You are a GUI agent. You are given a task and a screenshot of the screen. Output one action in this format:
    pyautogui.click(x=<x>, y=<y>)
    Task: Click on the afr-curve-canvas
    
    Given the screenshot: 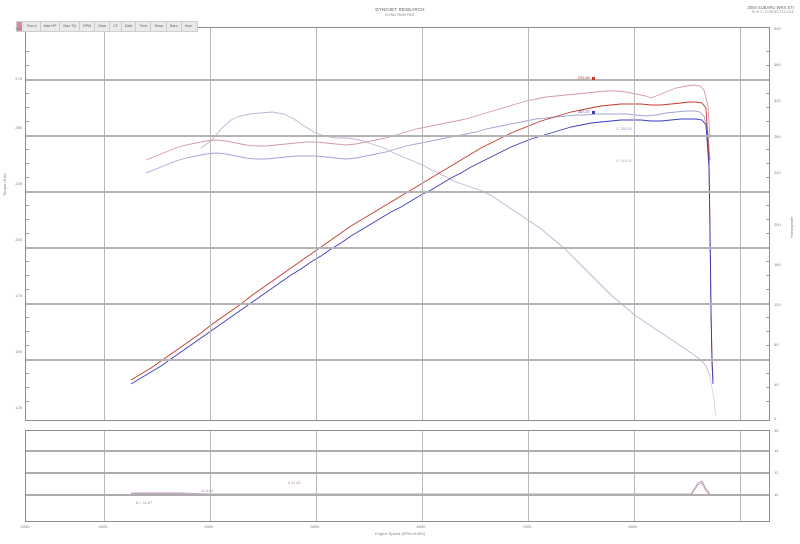 What is the action you would take?
    pyautogui.click(x=421, y=488)
    